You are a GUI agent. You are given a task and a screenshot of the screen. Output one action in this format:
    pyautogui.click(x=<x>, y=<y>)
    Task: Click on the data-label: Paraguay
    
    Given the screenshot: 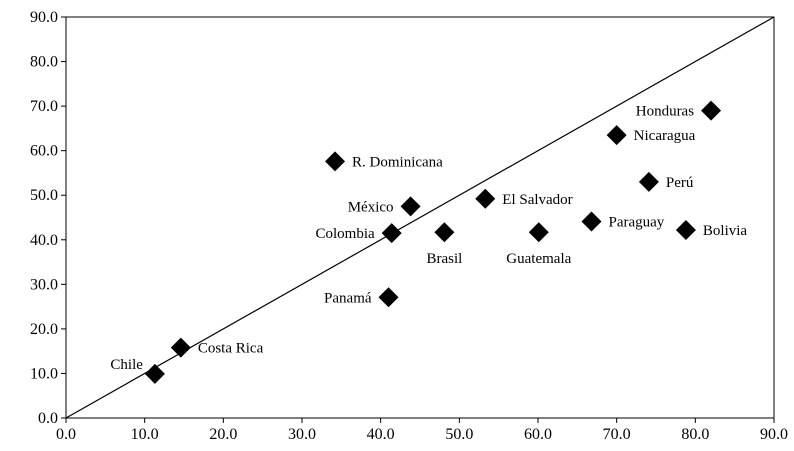 What is the action you would take?
    pyautogui.click(x=636, y=223)
    